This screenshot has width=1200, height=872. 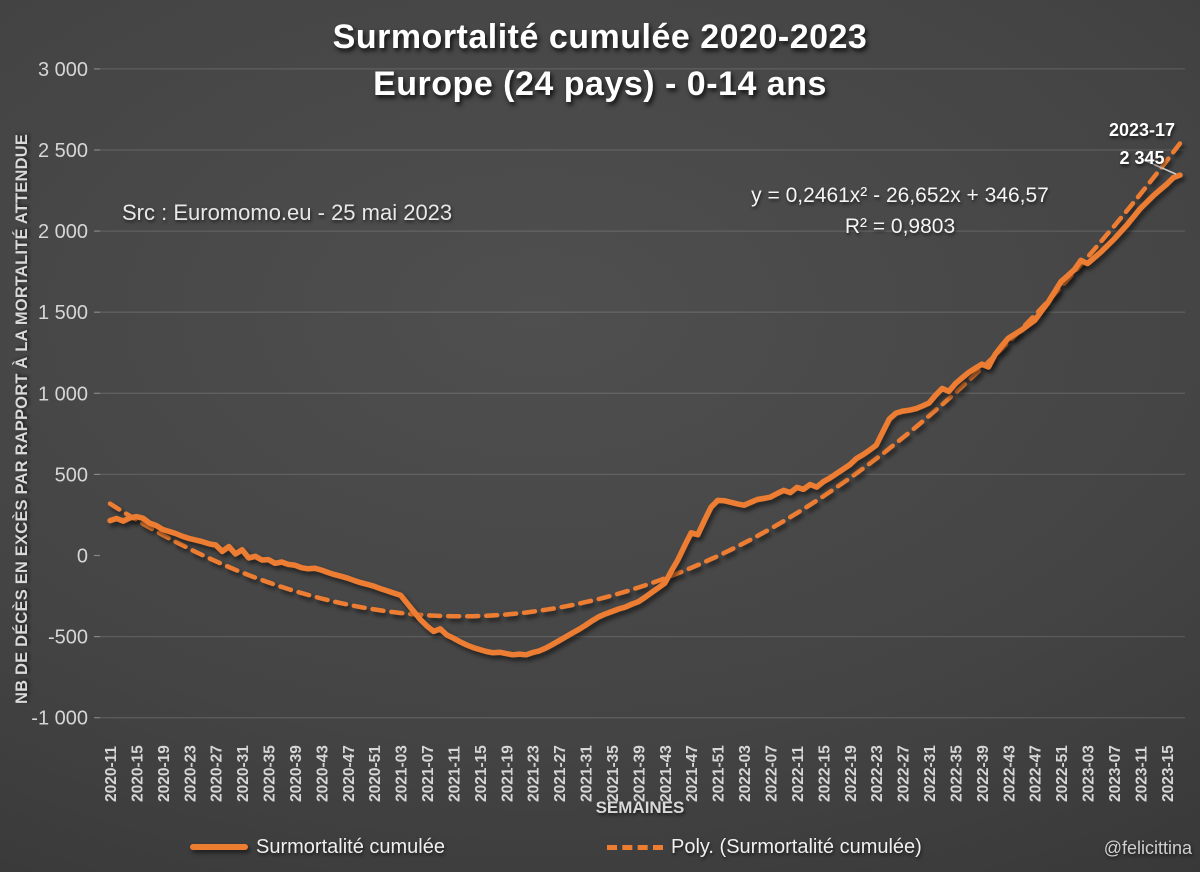 I want to click on x-tick-label: 2023-11, so click(x=1141, y=774).